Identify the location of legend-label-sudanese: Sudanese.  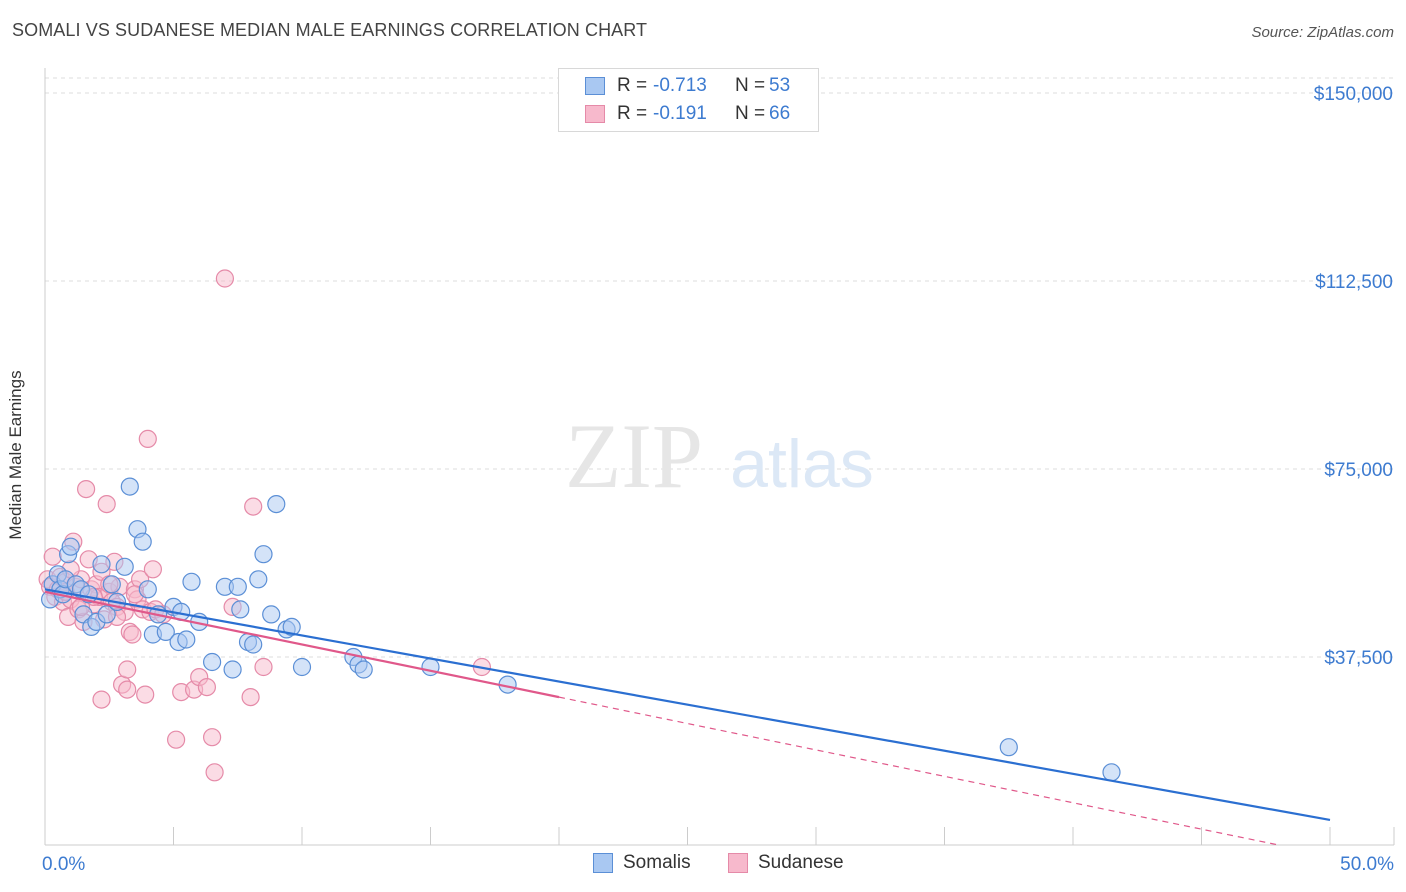
(801, 862).